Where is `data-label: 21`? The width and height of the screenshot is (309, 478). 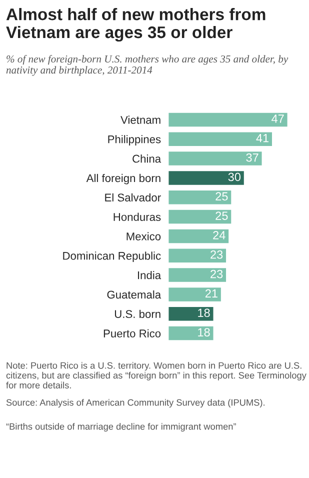
data-label: 21 is located at coordinates (211, 293).